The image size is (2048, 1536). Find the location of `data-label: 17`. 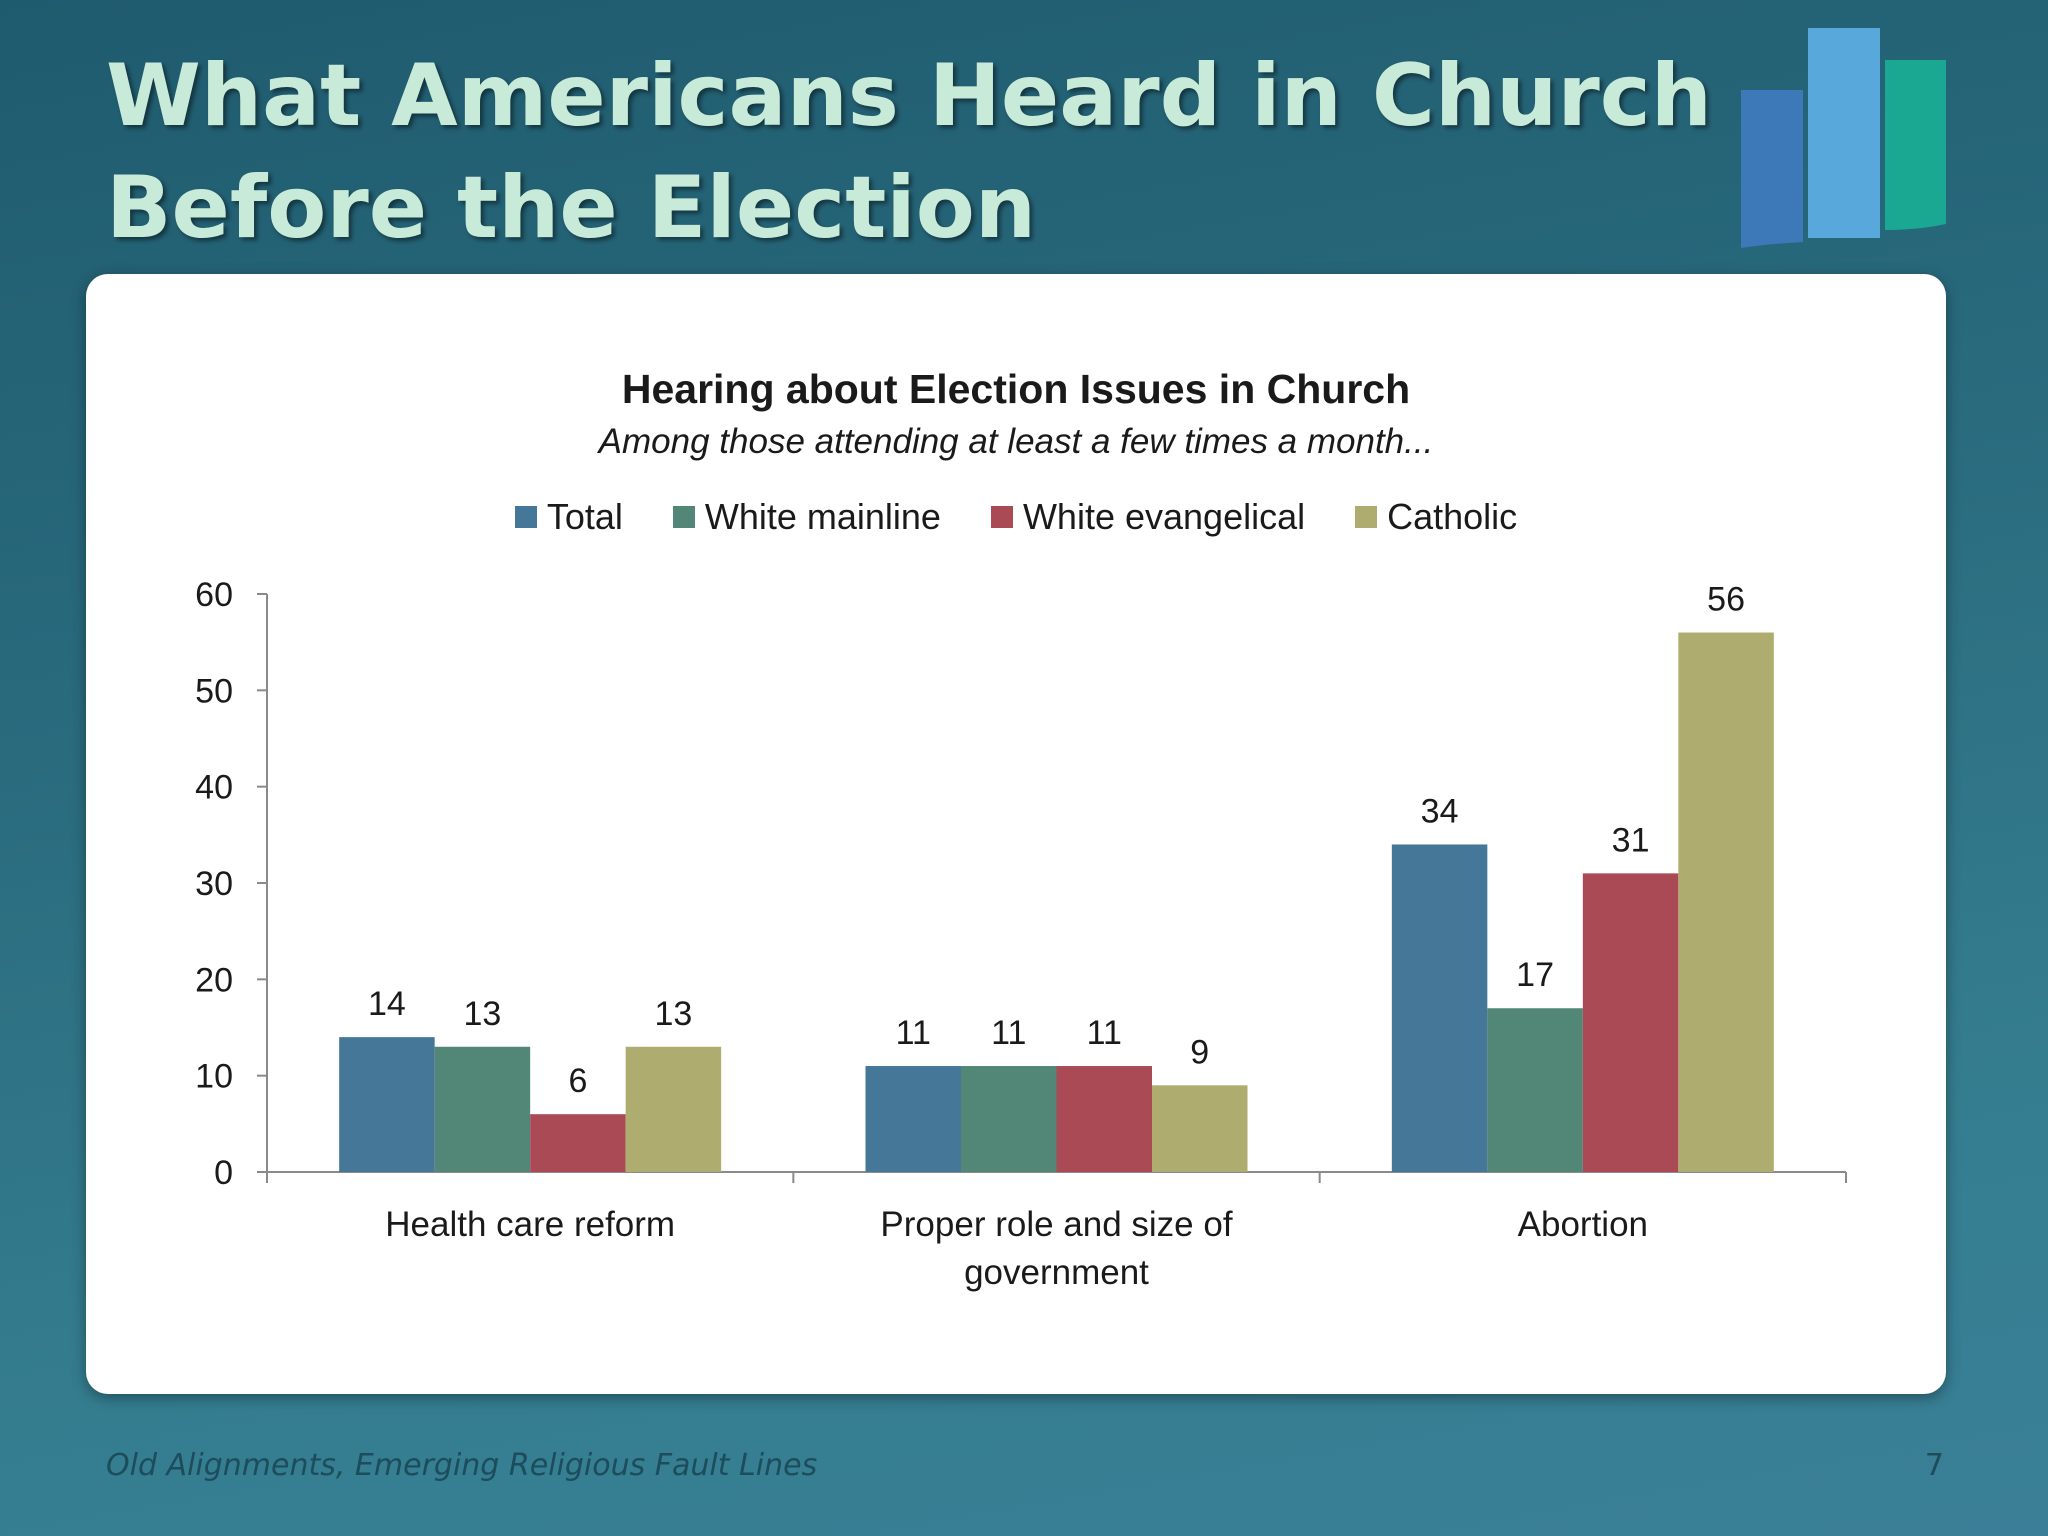

data-label: 17 is located at coordinates (1535, 975).